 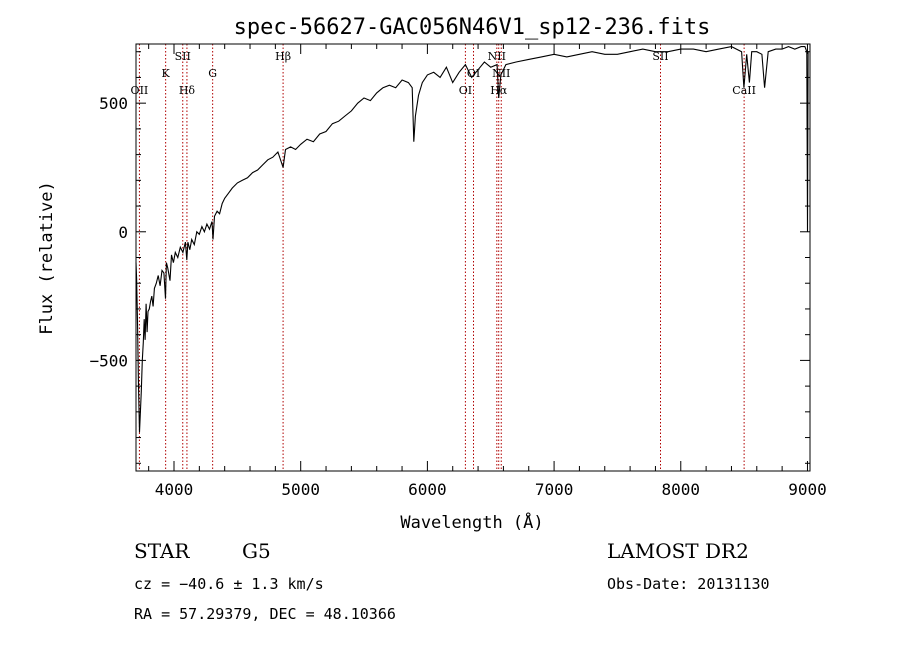 I want to click on line-label: NII, so click(x=497, y=56).